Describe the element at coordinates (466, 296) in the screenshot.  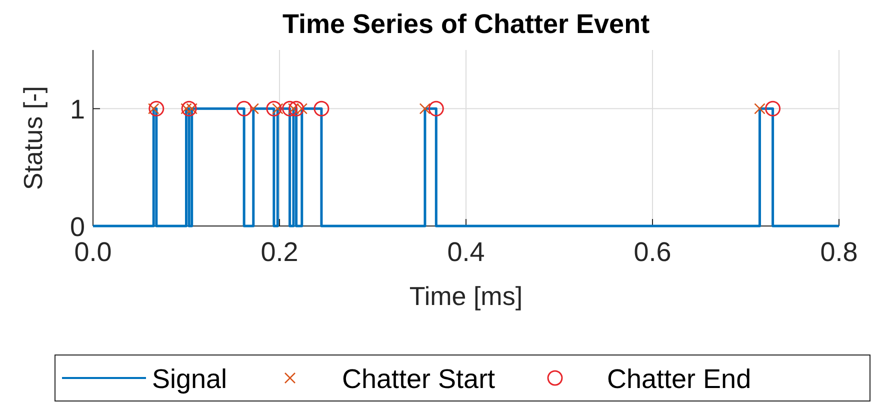
I see `x-axis-title: Time [ms]` at that location.